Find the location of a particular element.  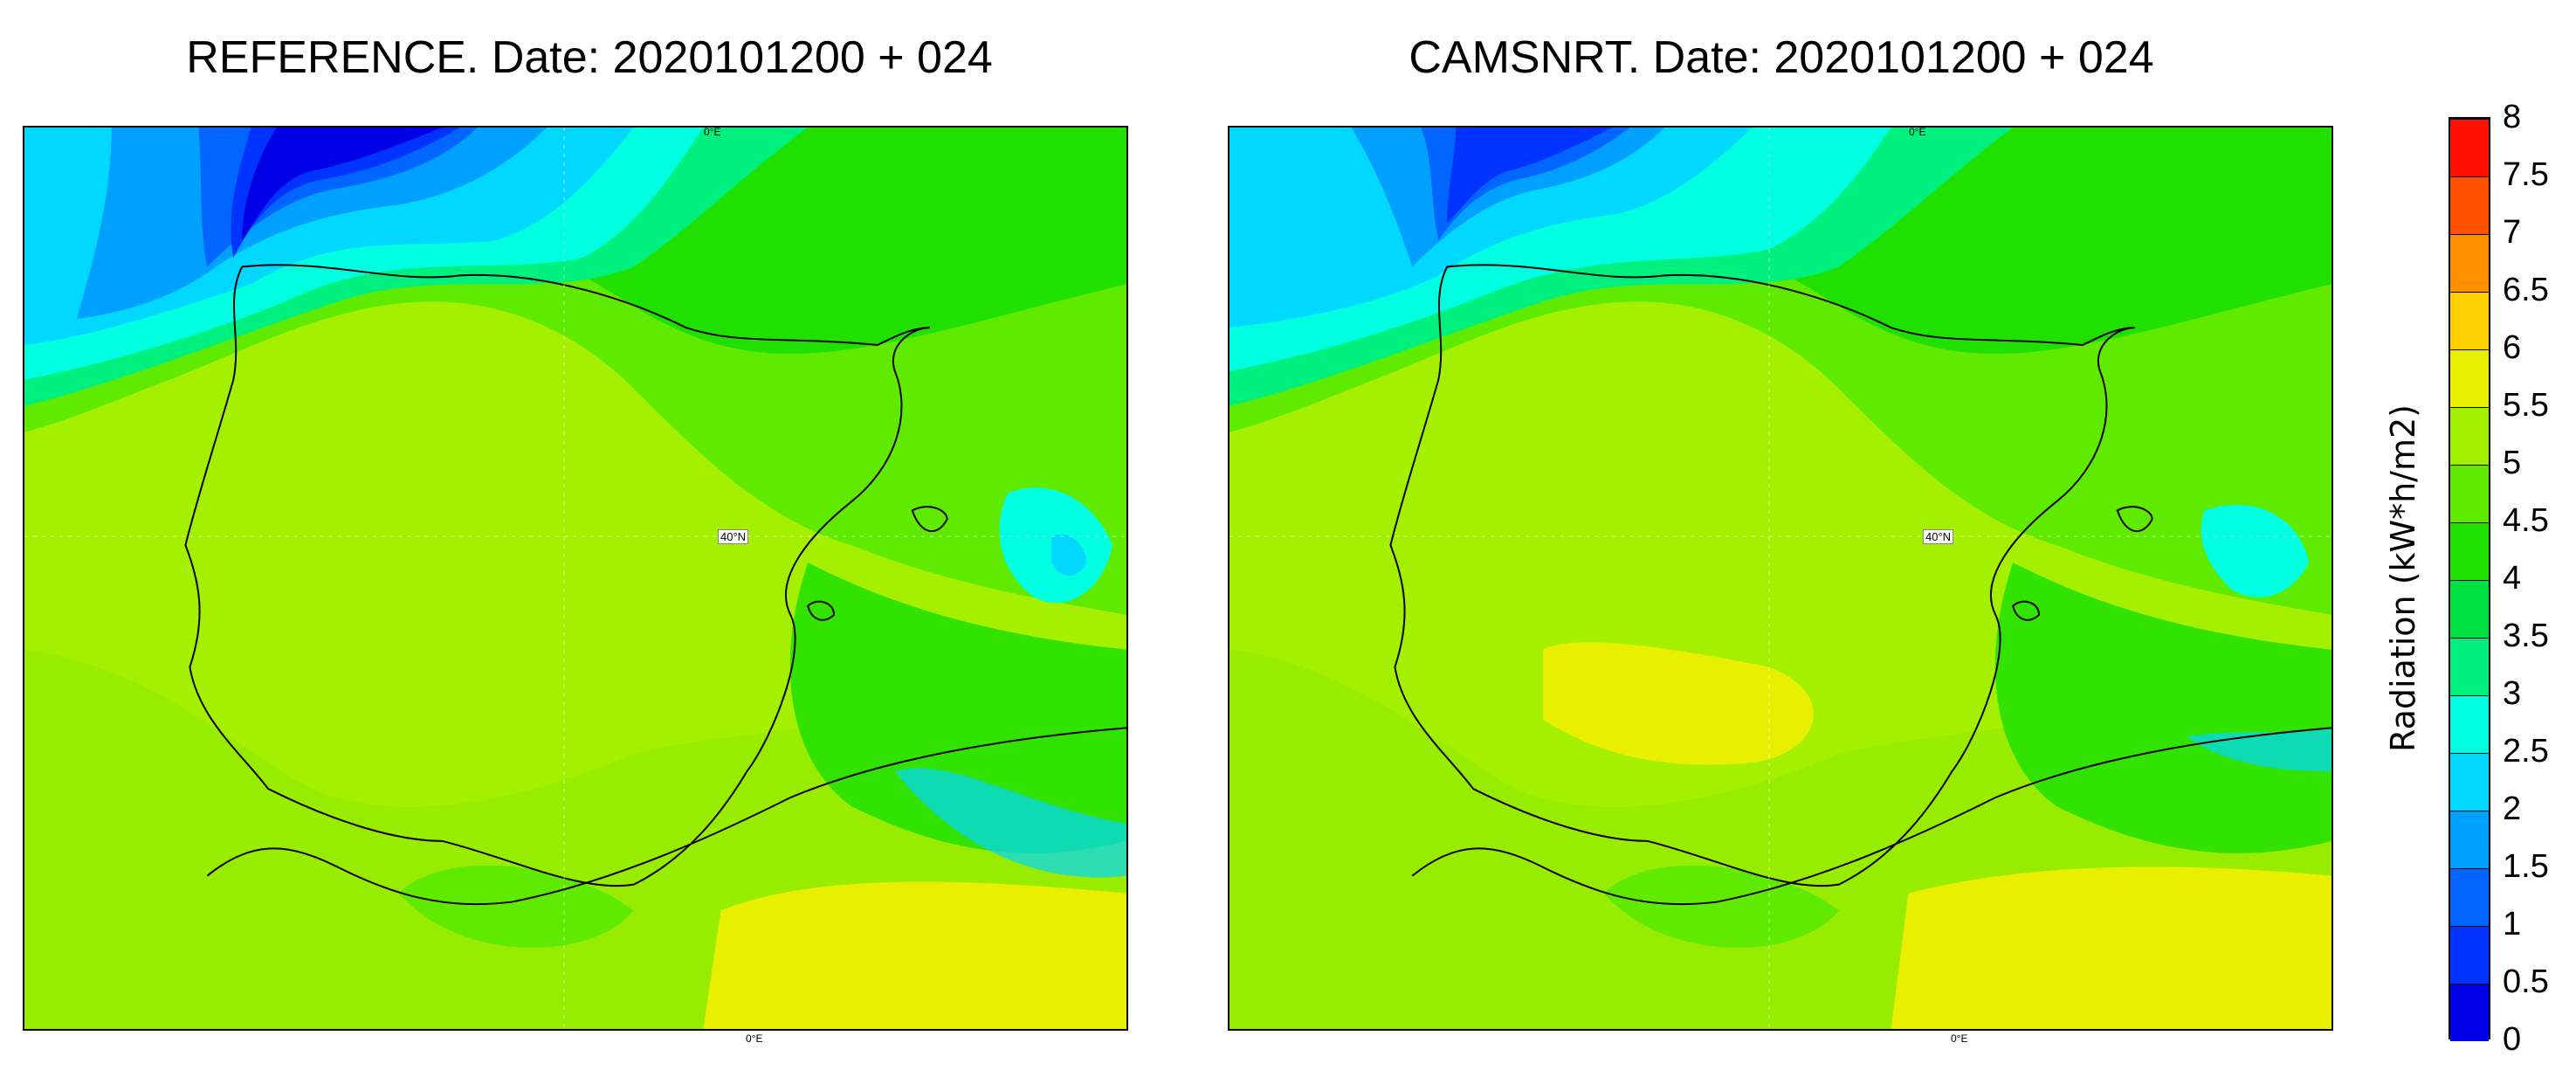

panel-title-reference: REFERENCE. Date: 2020101200 + 024 is located at coordinates (589, 58).